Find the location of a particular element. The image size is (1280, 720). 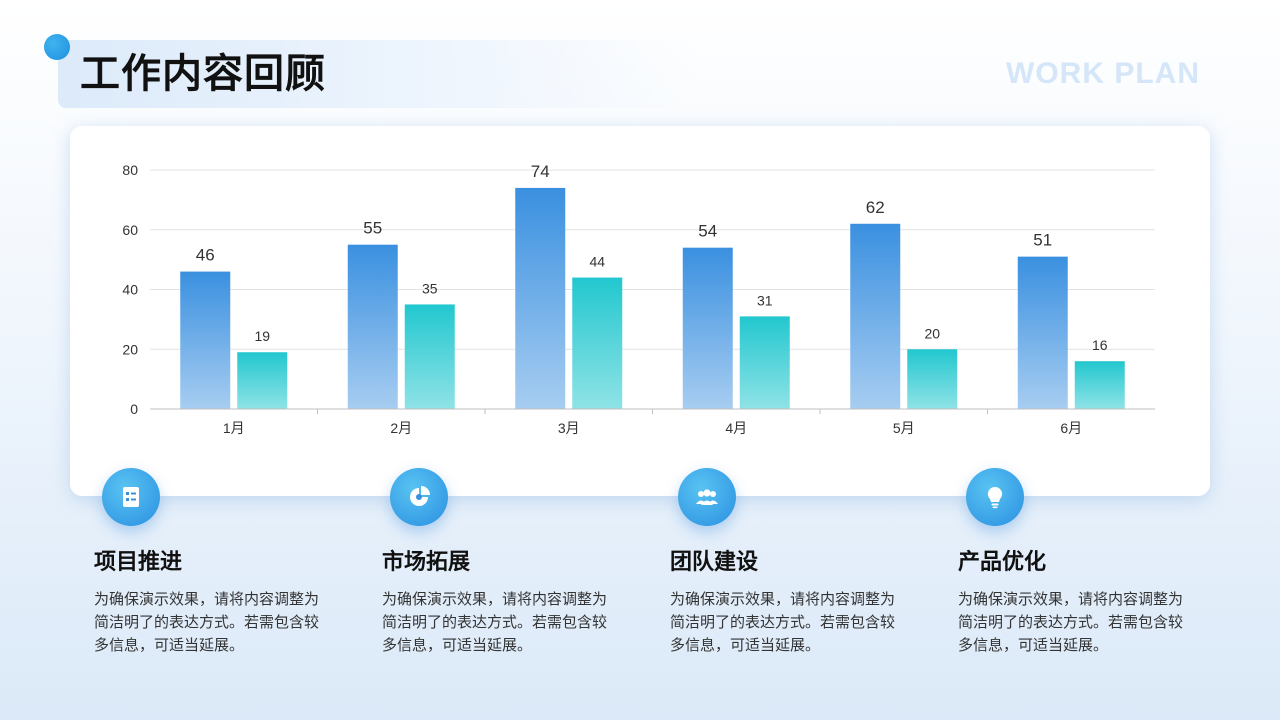

y-tick-label: 20 is located at coordinates (130, 349).